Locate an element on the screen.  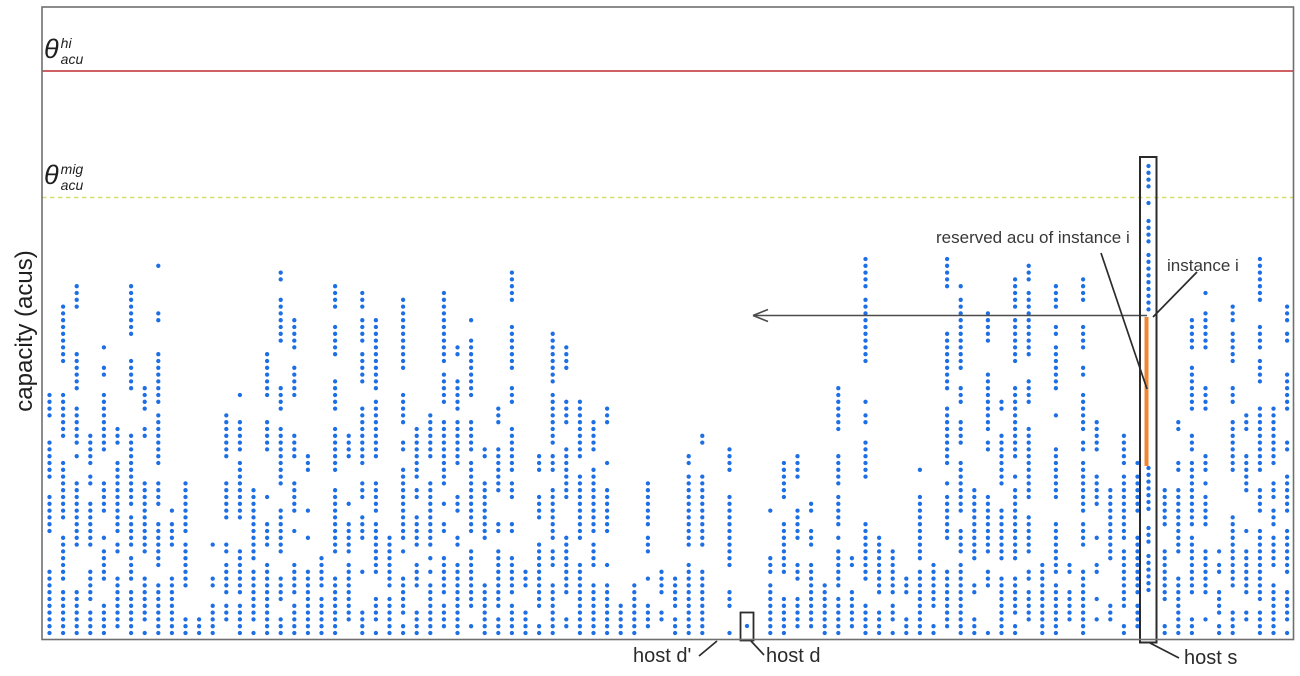
threshold-mig-label: θ mig acu is located at coordinates (64, 176).